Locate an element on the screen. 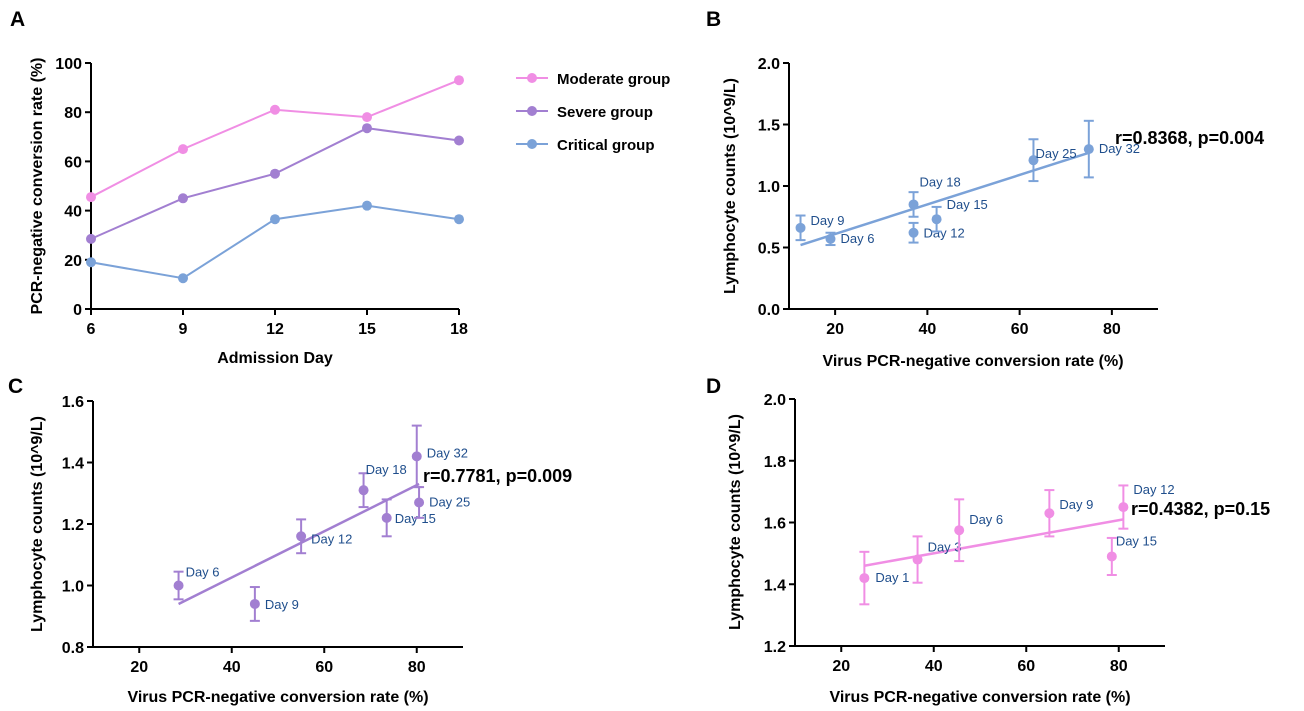  legend-entry: Severe group is located at coordinates (605, 112).